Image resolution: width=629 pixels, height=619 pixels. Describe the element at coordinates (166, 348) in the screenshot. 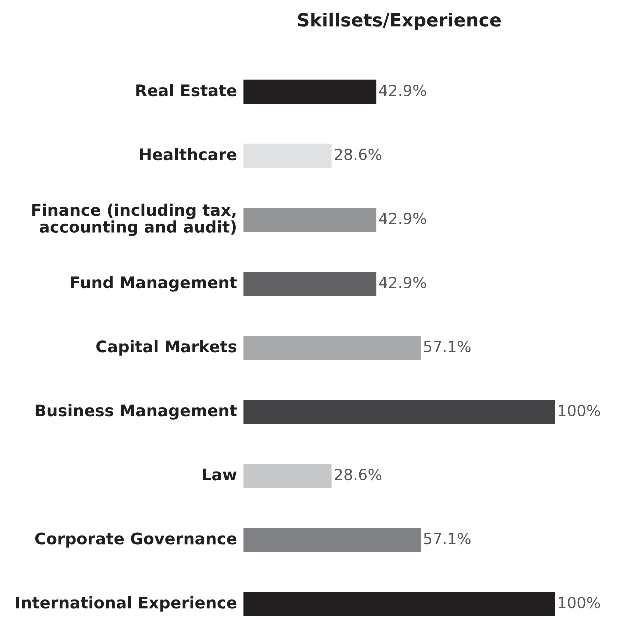

I see `y-tick-label: Capital Markets` at that location.